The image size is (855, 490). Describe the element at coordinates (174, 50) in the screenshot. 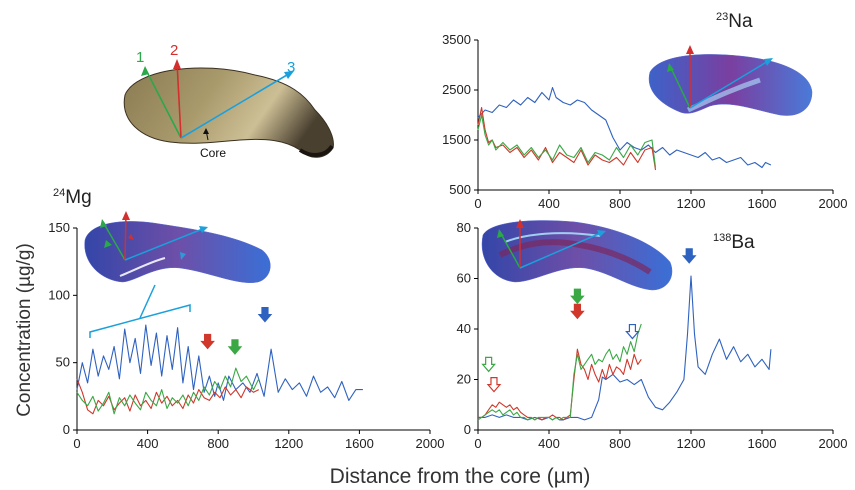

I see `transect-number-2: 2` at that location.